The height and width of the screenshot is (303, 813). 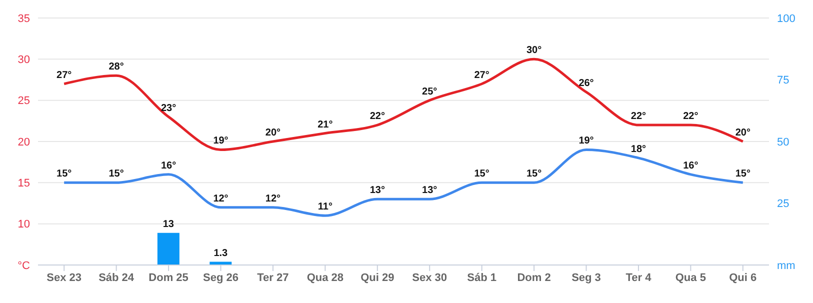 What do you see at coordinates (786, 18) in the screenshot?
I see `y2-tick-label: 100` at bounding box center [786, 18].